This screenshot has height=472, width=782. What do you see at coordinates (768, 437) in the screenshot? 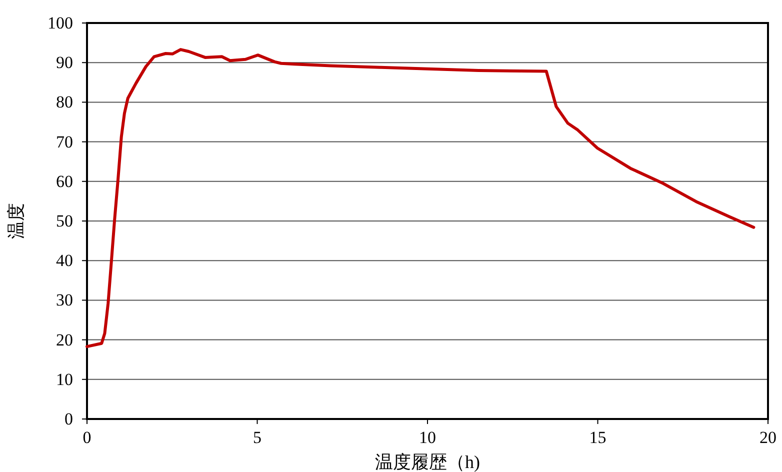
I see `x-tick-label: 20` at bounding box center [768, 437].